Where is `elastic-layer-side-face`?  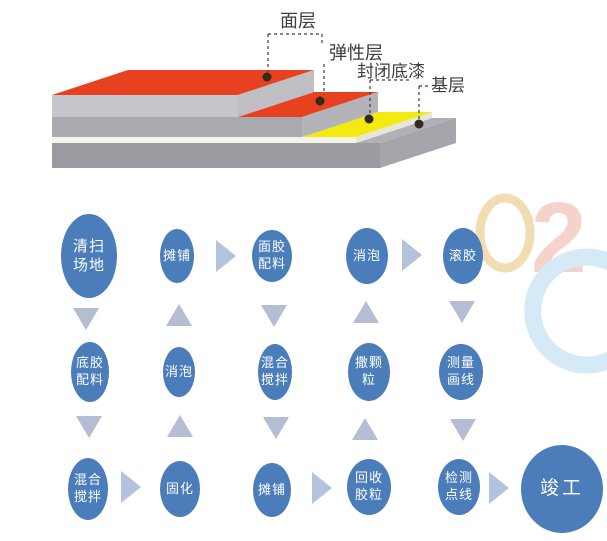
elastic-layer-side-face is located at coordinates (340, 114).